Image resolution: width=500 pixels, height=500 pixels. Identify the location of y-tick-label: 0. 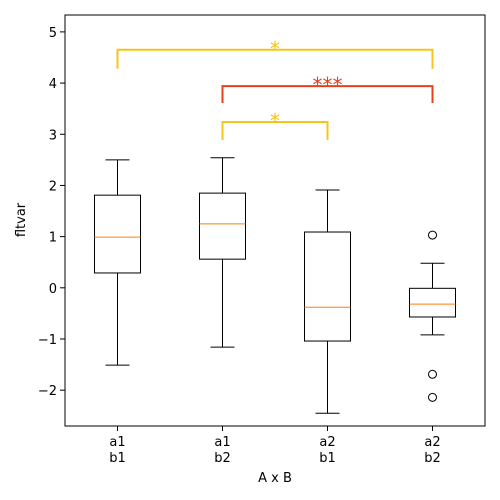
(53, 289).